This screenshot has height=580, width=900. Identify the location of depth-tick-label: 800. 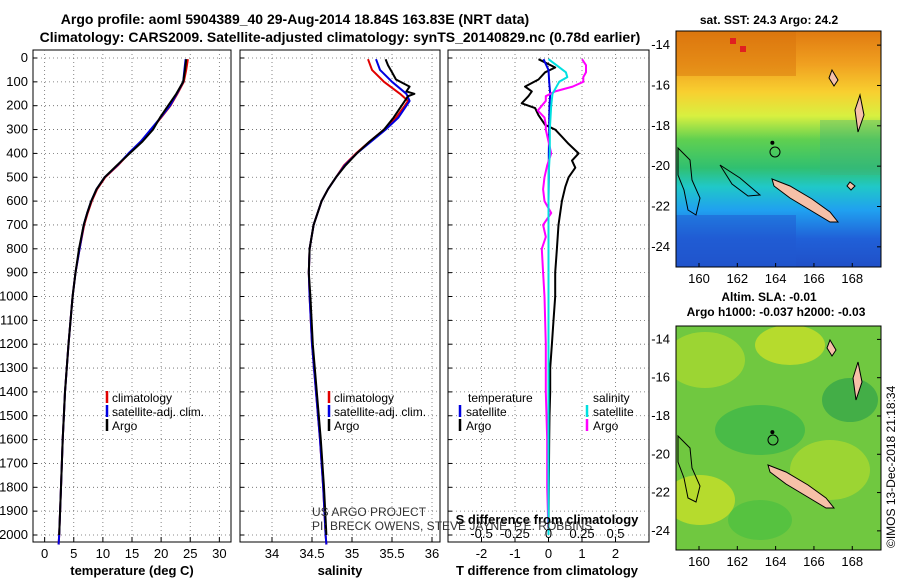
(17, 248).